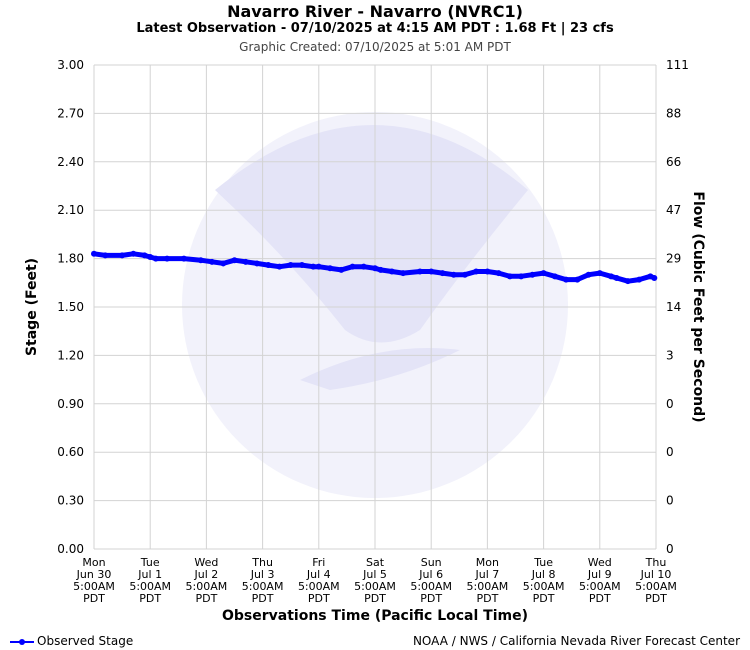 Image resolution: width=750 pixels, height=650 pixels. What do you see at coordinates (207, 580) in the screenshot?
I see `x-tick-label: Wed Jul 2 5:00AM PDT` at bounding box center [207, 580].